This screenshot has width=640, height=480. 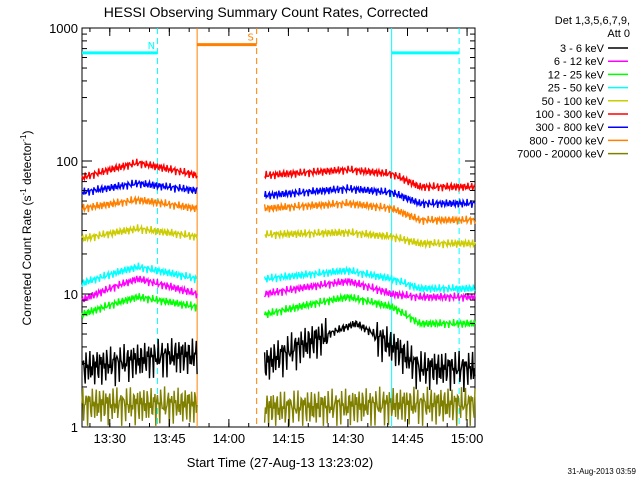 I want to click on timestamp: 31-Aug-2013 03:59, so click(x=602, y=471).